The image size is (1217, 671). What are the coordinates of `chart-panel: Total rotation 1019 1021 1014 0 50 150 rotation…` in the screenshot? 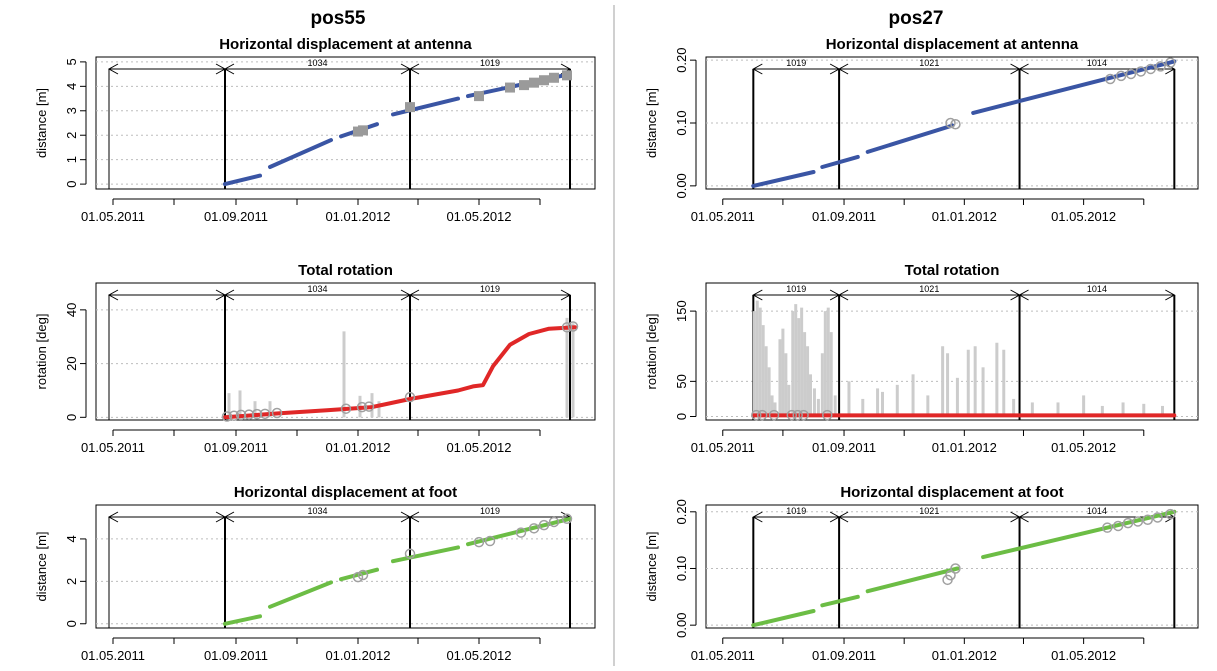 It's located at (921, 358).